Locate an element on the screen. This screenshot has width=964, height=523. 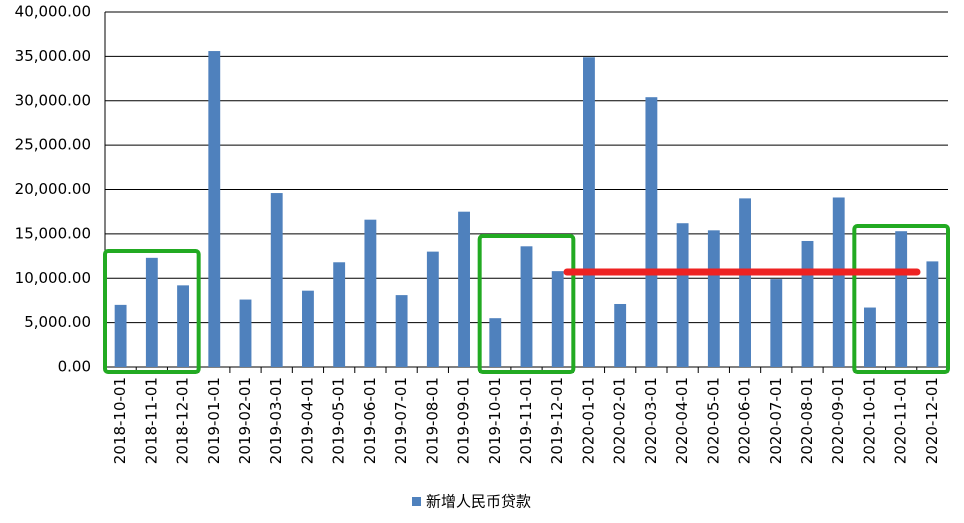
y-tick-label: 35,000.00 is located at coordinates (53, 56).